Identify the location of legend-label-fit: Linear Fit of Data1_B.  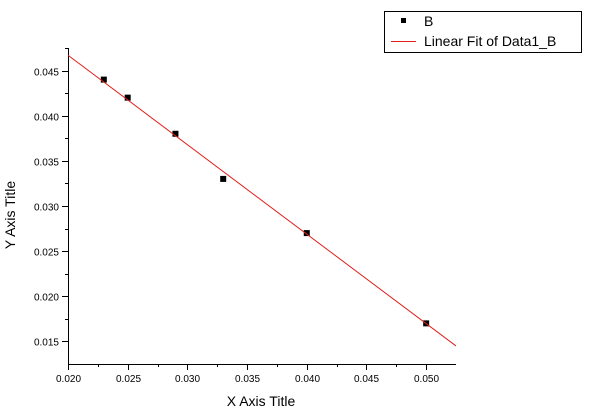
(490, 41).